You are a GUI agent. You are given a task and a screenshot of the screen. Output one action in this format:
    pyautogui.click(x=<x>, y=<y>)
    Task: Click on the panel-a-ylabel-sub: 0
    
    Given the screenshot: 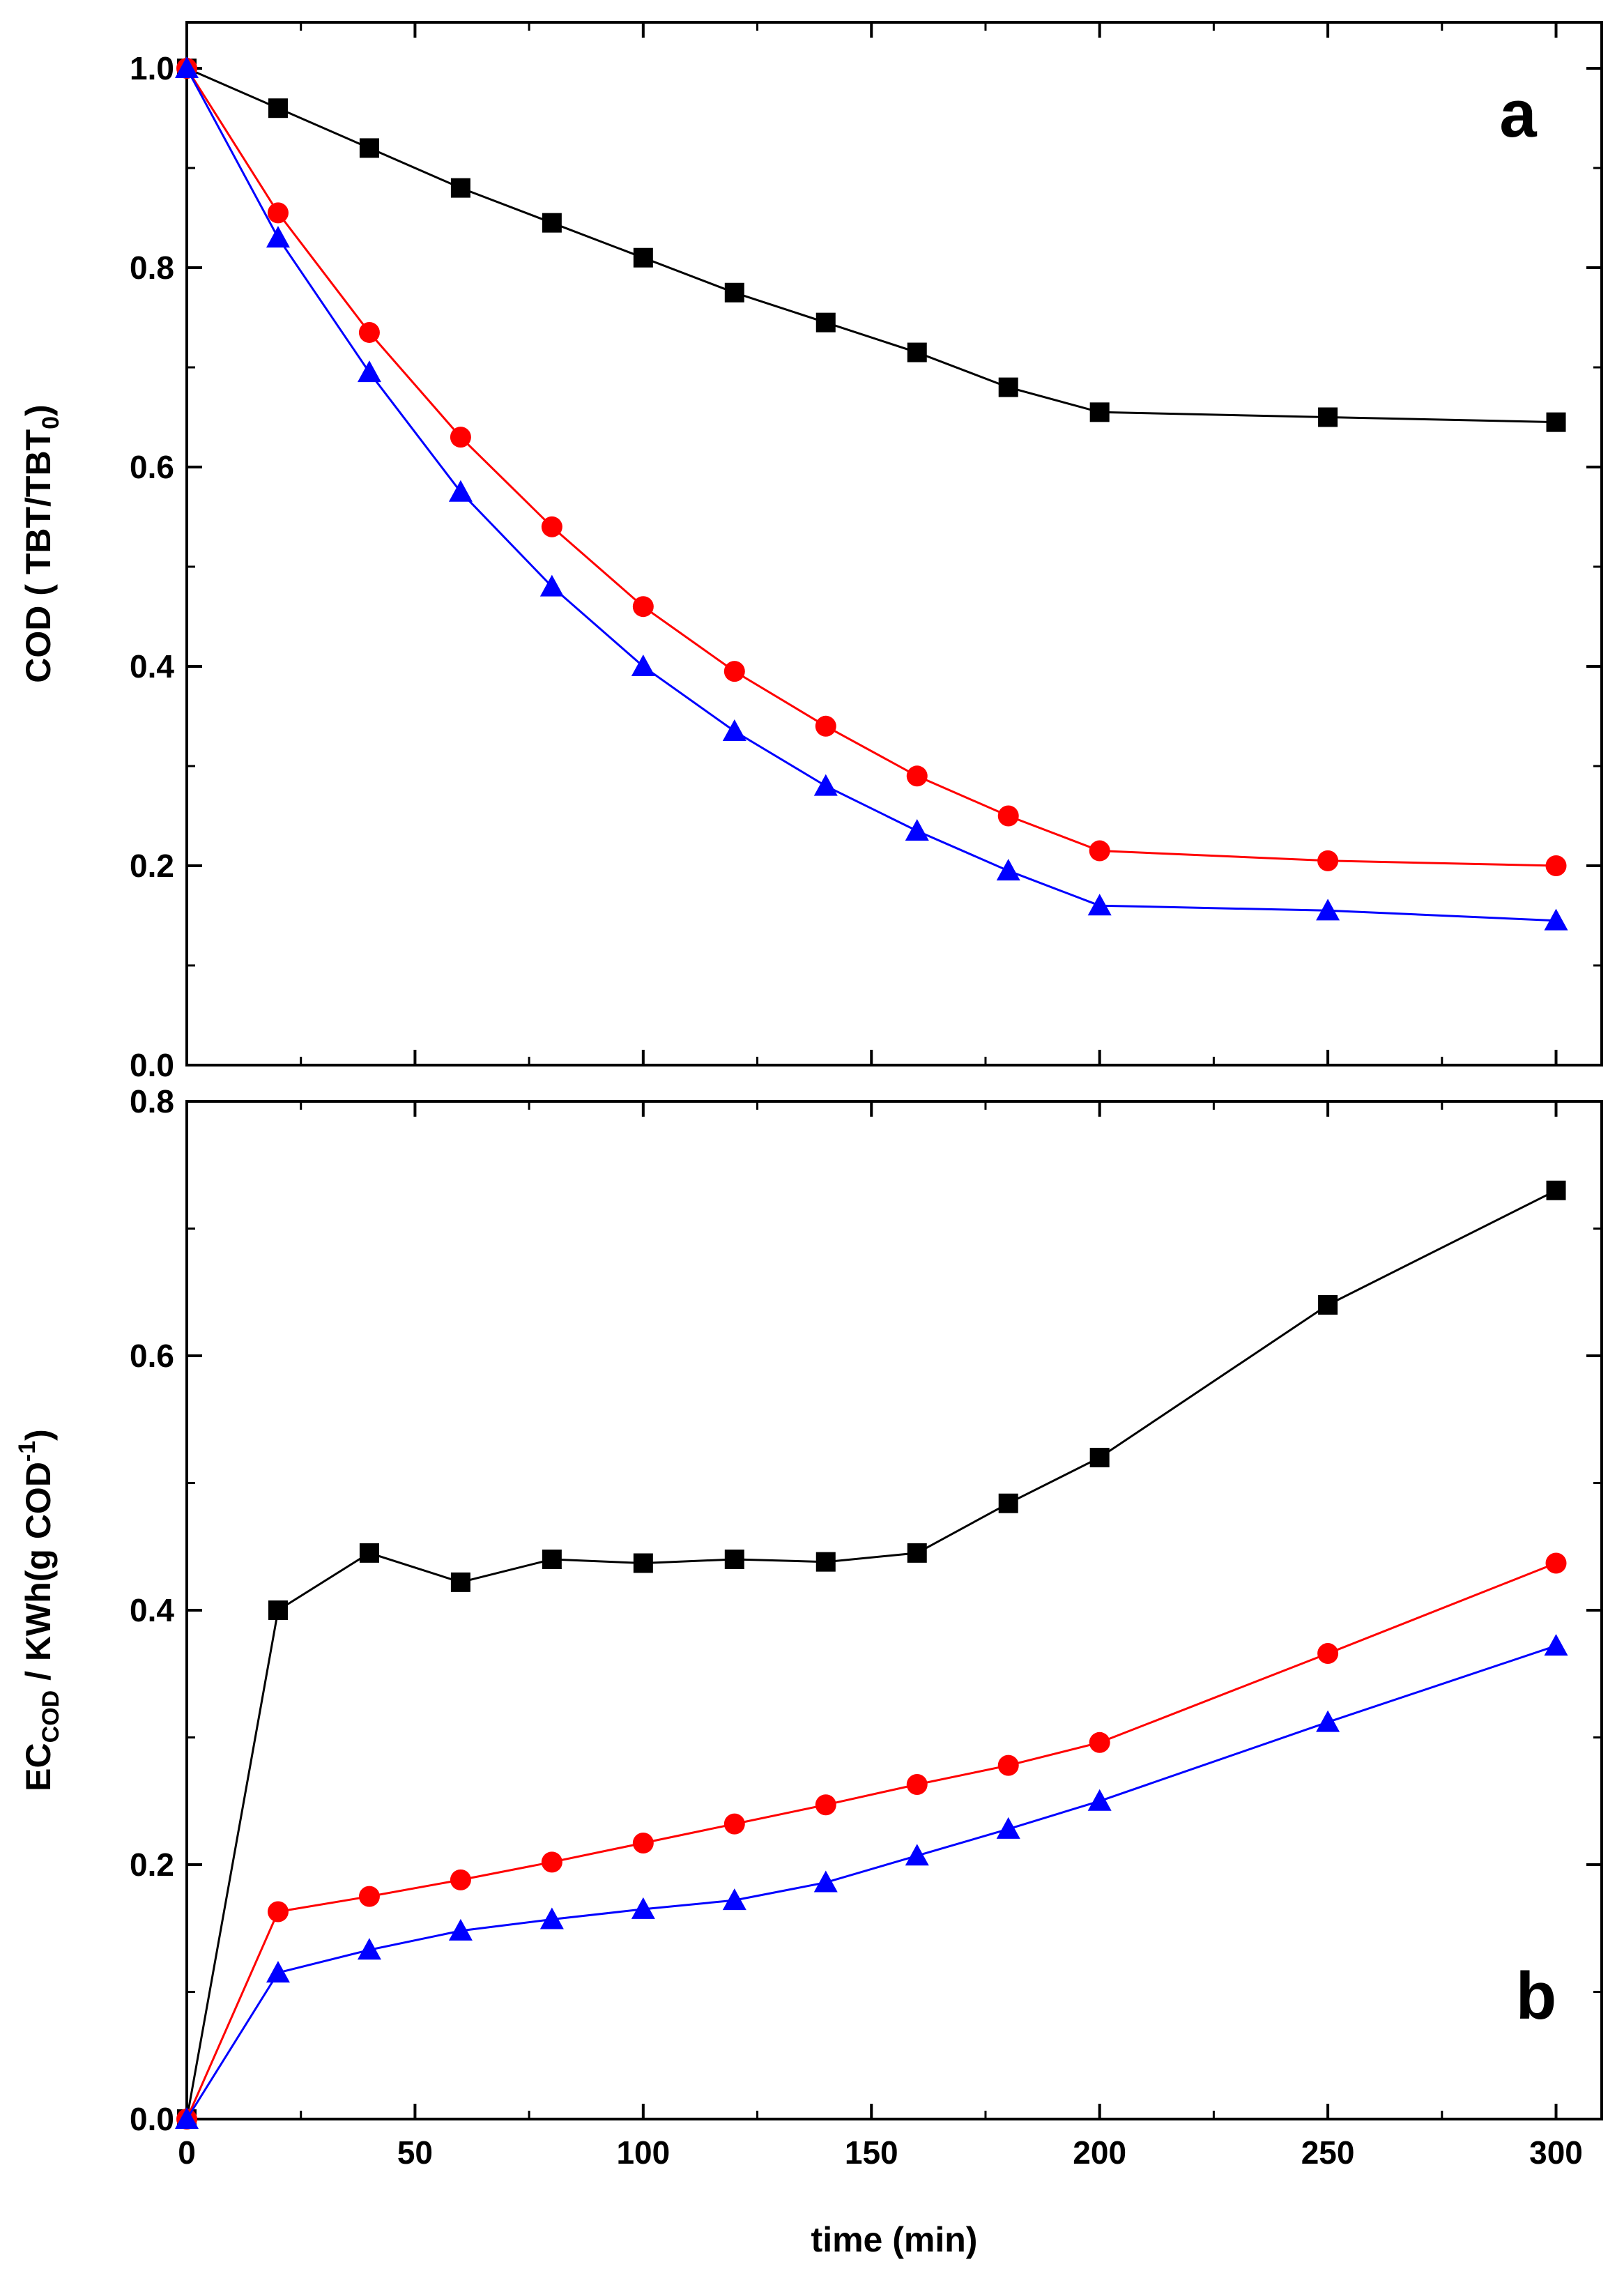 What is the action you would take?
    pyautogui.click(x=51, y=422)
    